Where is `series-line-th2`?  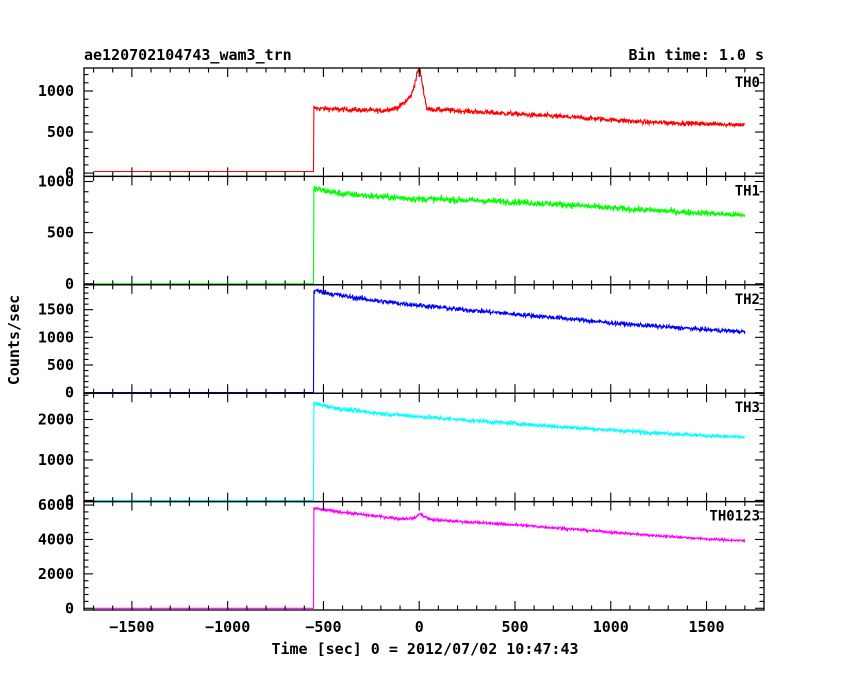 series-line-th2 is located at coordinates (419, 340).